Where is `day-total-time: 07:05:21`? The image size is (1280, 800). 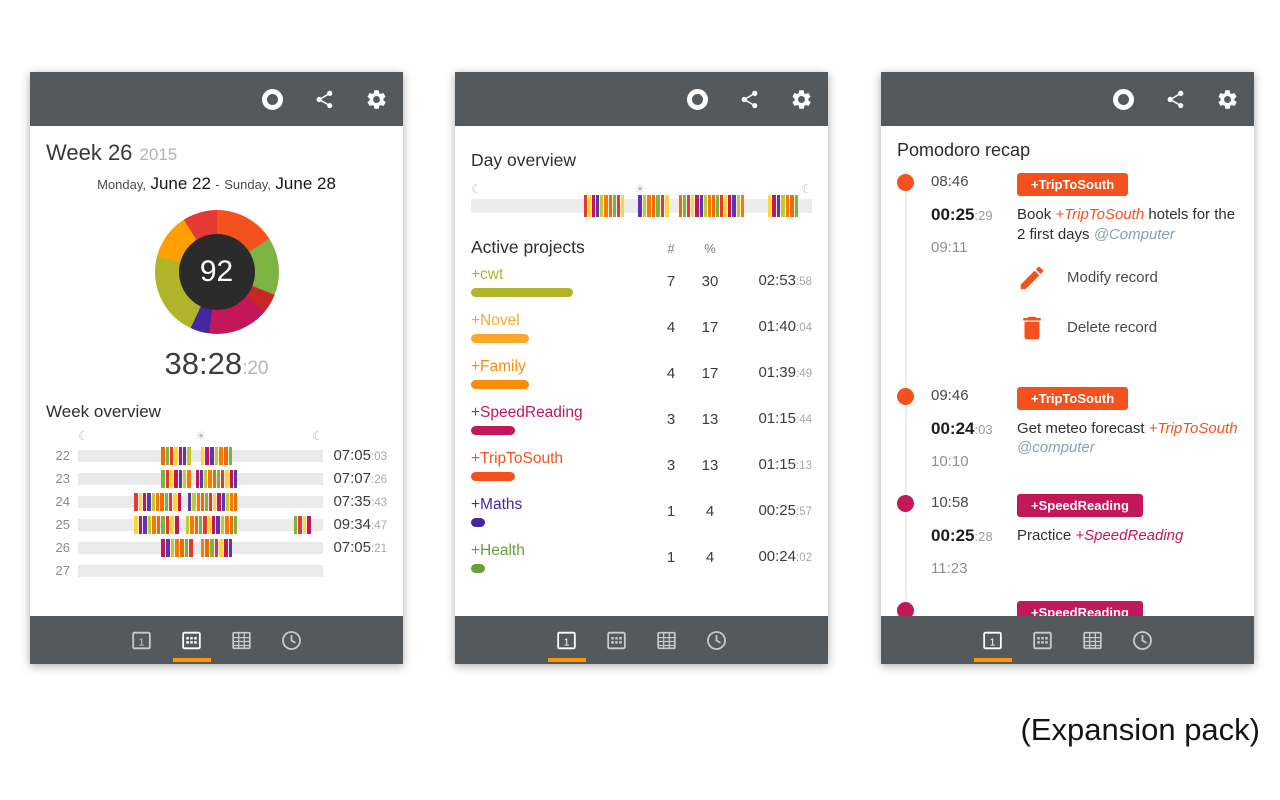
day-total-time: 07:05:21 is located at coordinates (355, 548).